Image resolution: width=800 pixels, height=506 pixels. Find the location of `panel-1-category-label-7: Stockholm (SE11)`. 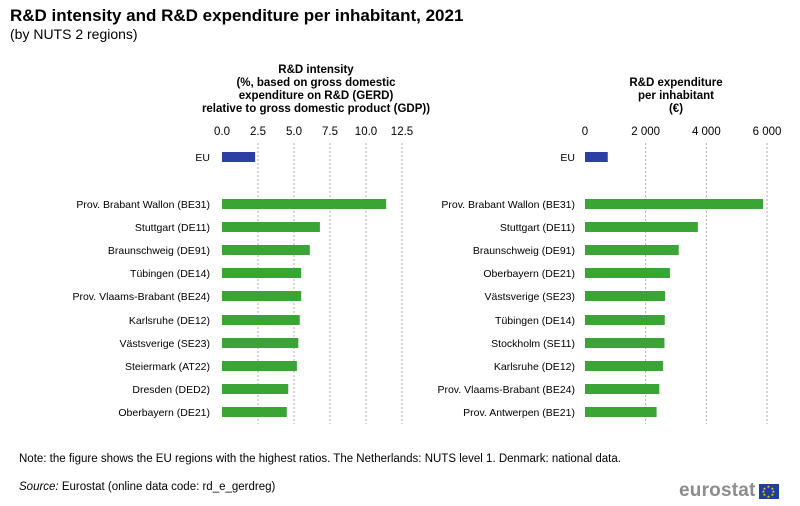

panel-1-category-label-7: Stockholm (SE11) is located at coordinates (533, 344).